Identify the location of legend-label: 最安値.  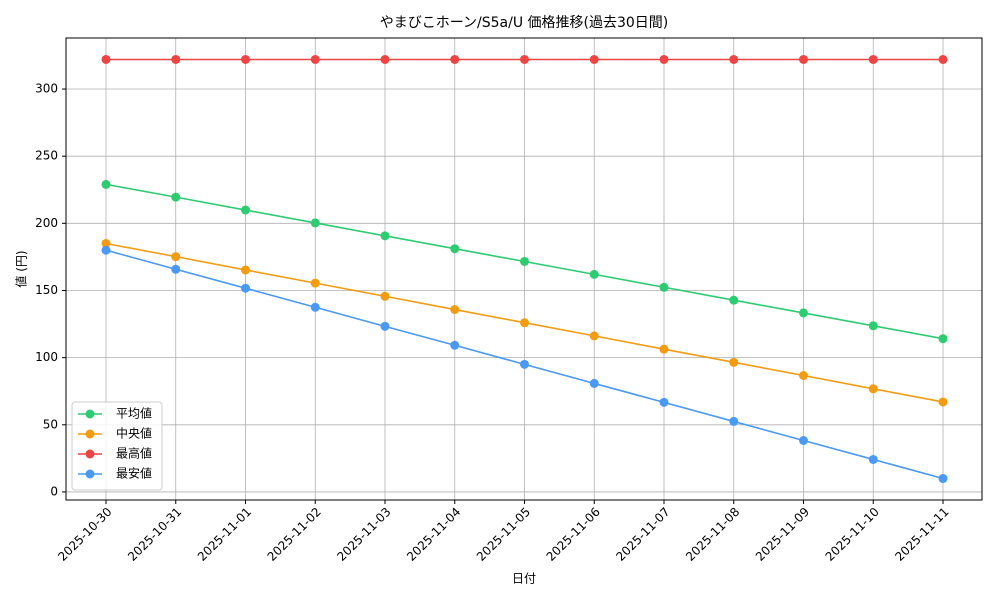
(134, 473).